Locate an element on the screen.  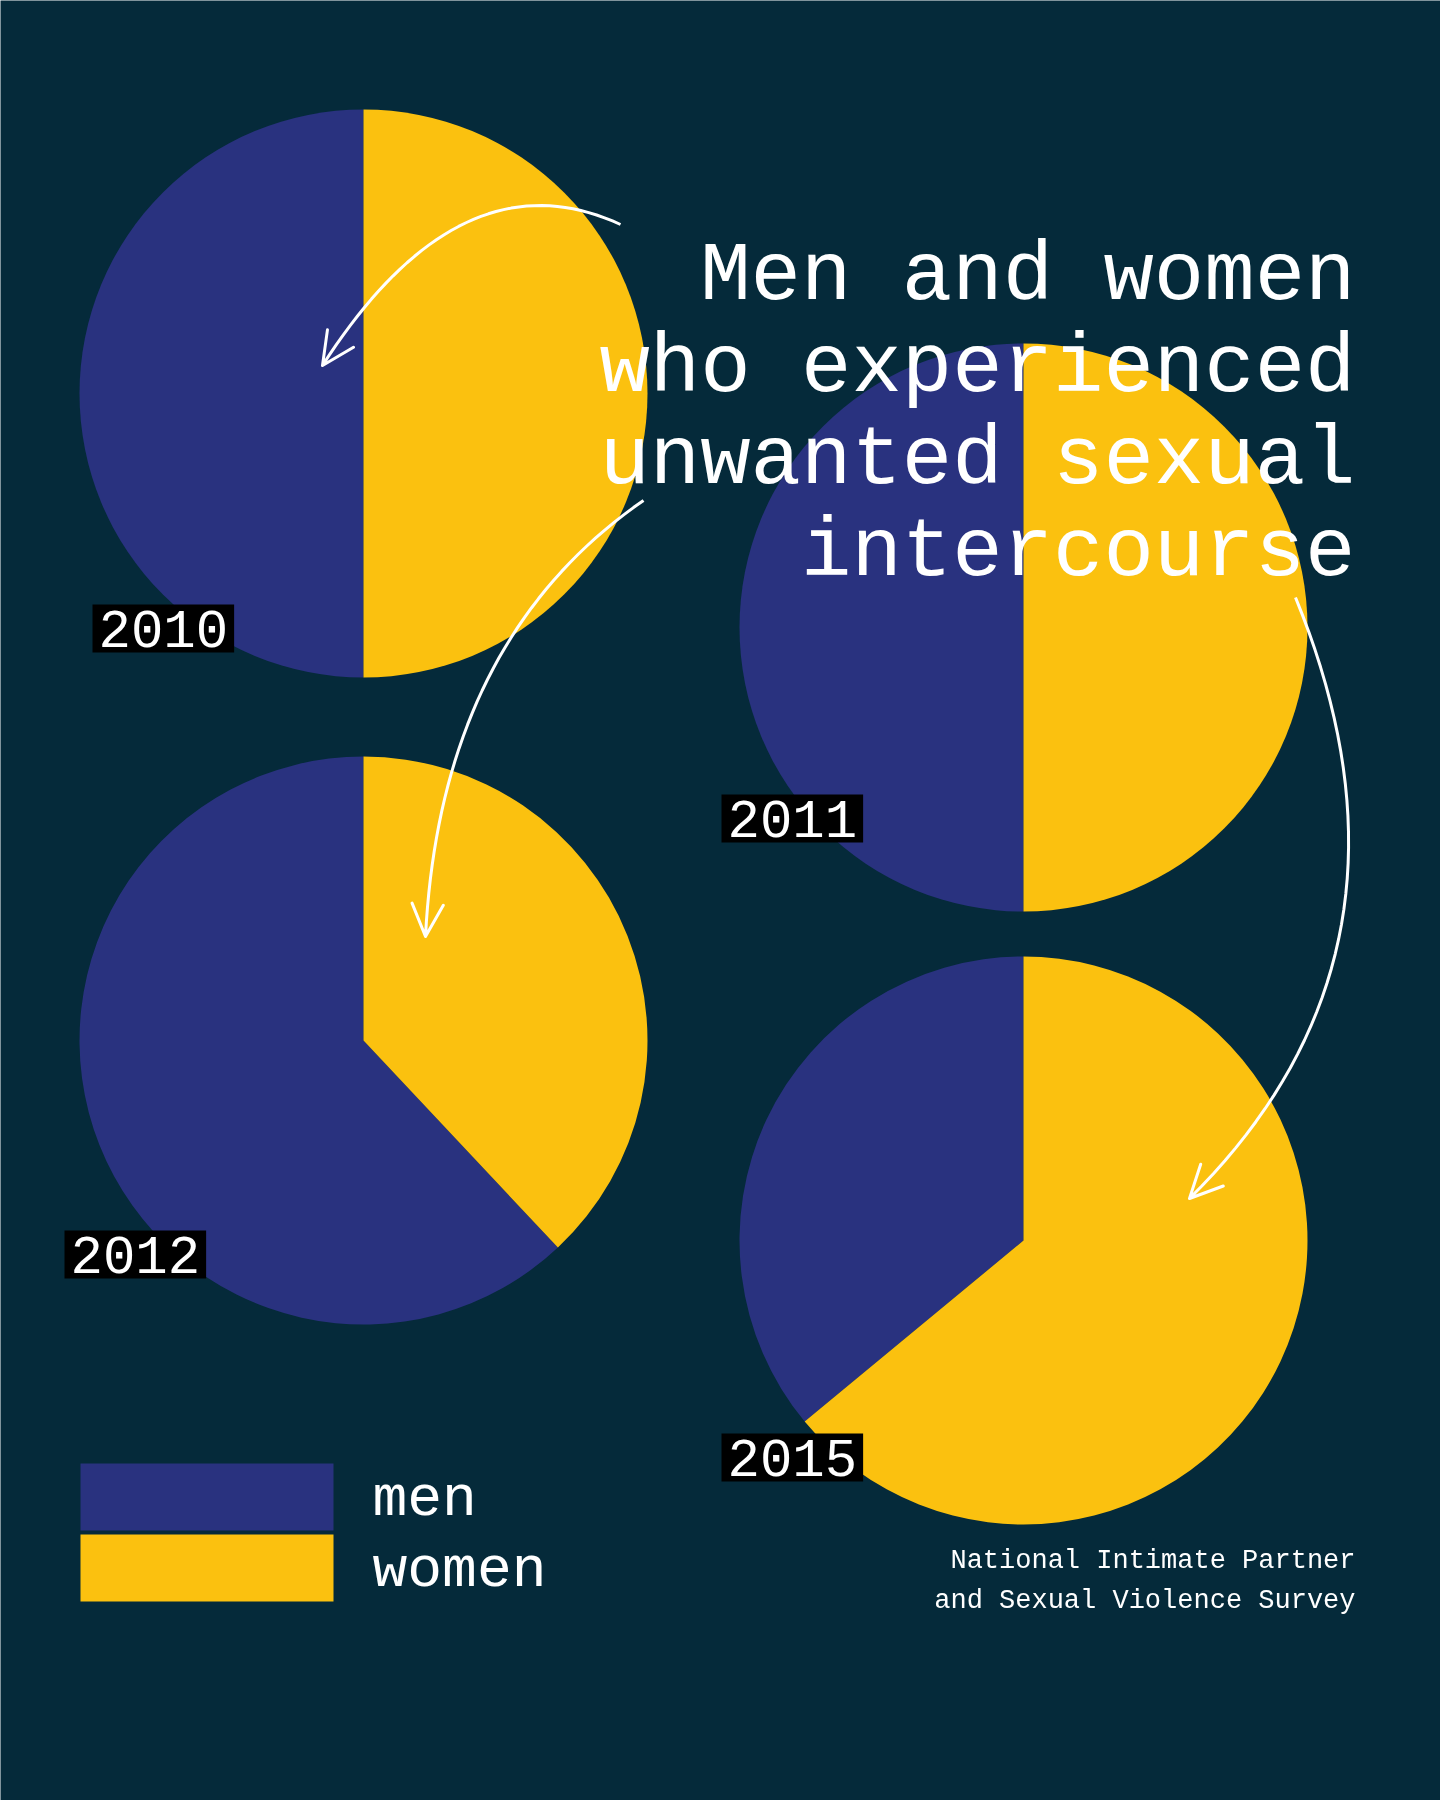
text: 2015 is located at coordinates (792, 1461).